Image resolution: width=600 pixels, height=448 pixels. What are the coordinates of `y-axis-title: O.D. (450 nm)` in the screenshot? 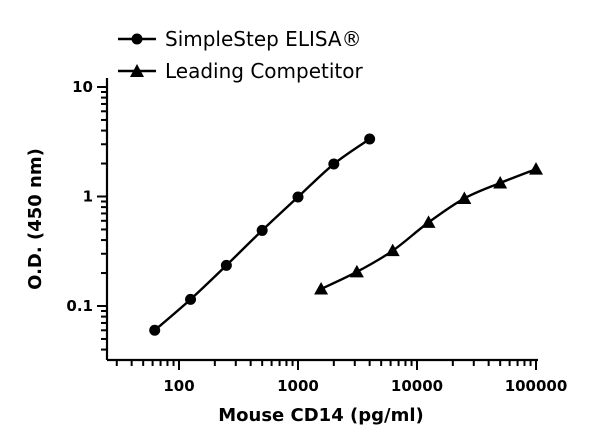 It's located at (35, 219).